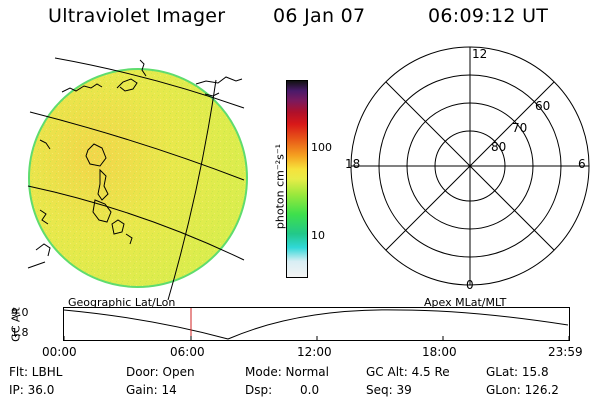 The width and height of the screenshot is (600, 400). What do you see at coordinates (297, 179) in the screenshot?
I see `color-scale-bar` at bounding box center [297, 179].